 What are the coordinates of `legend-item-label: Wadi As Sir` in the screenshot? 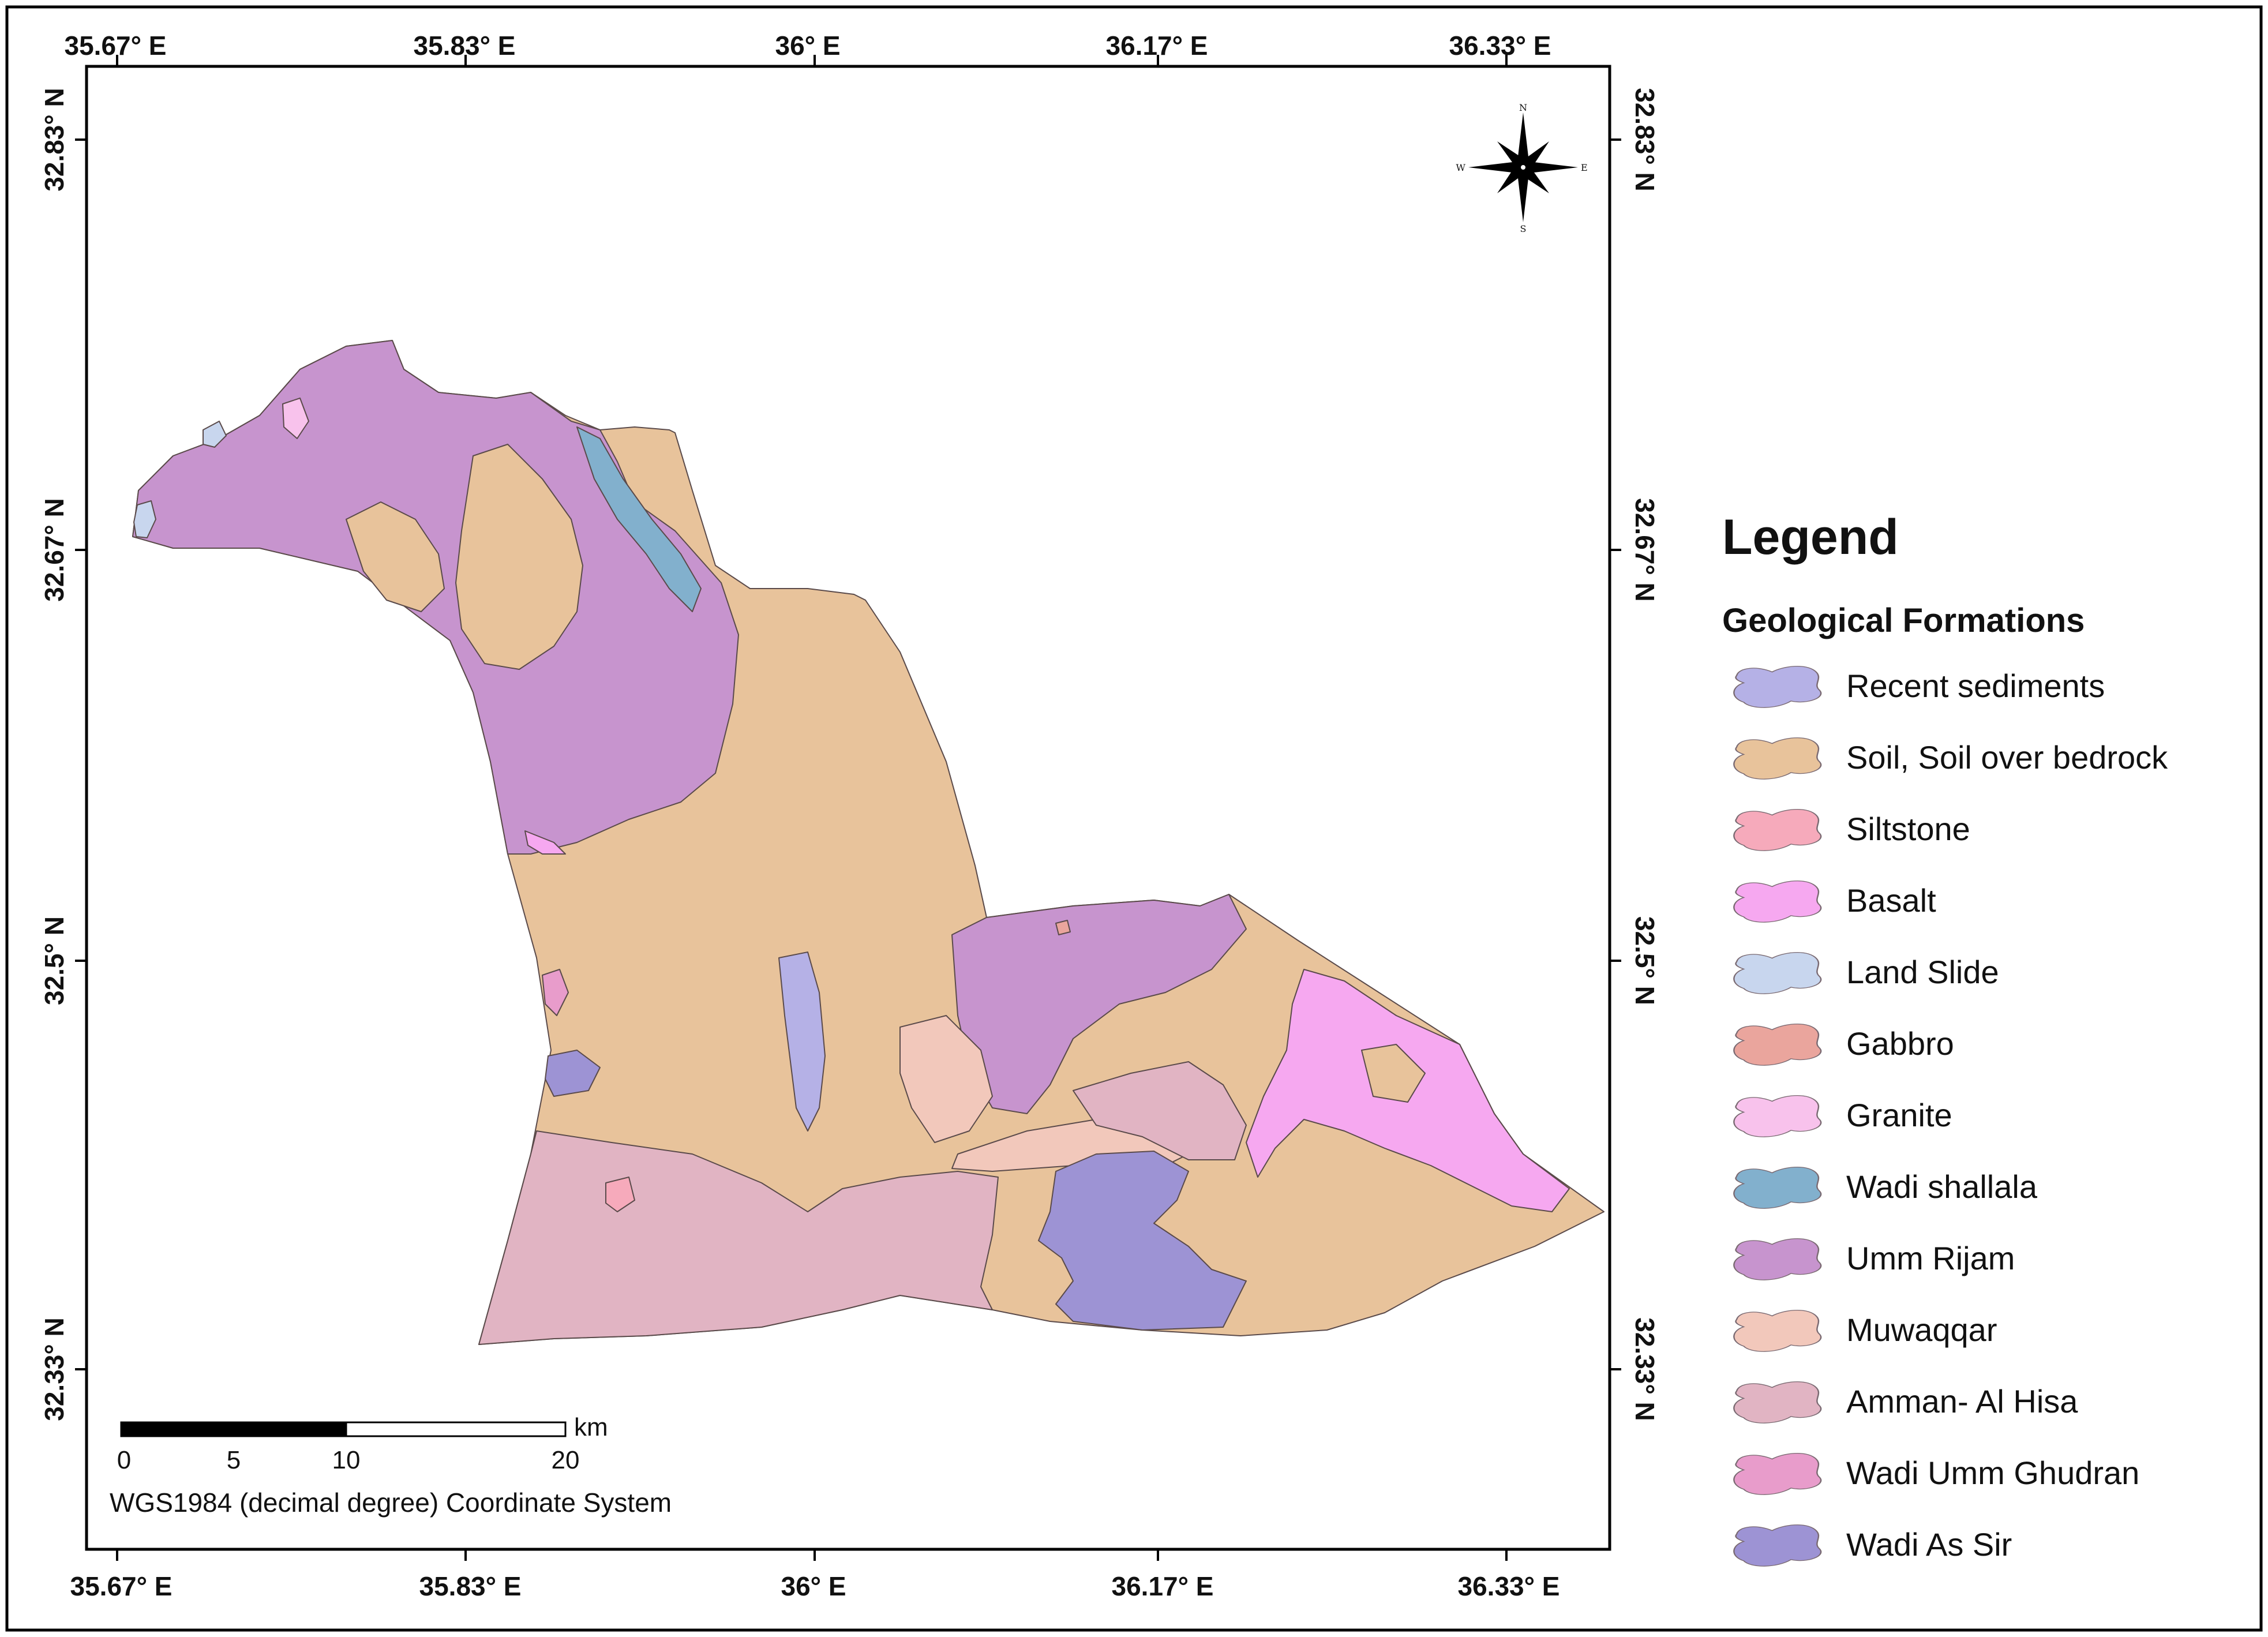 It's located at (1929, 1545).